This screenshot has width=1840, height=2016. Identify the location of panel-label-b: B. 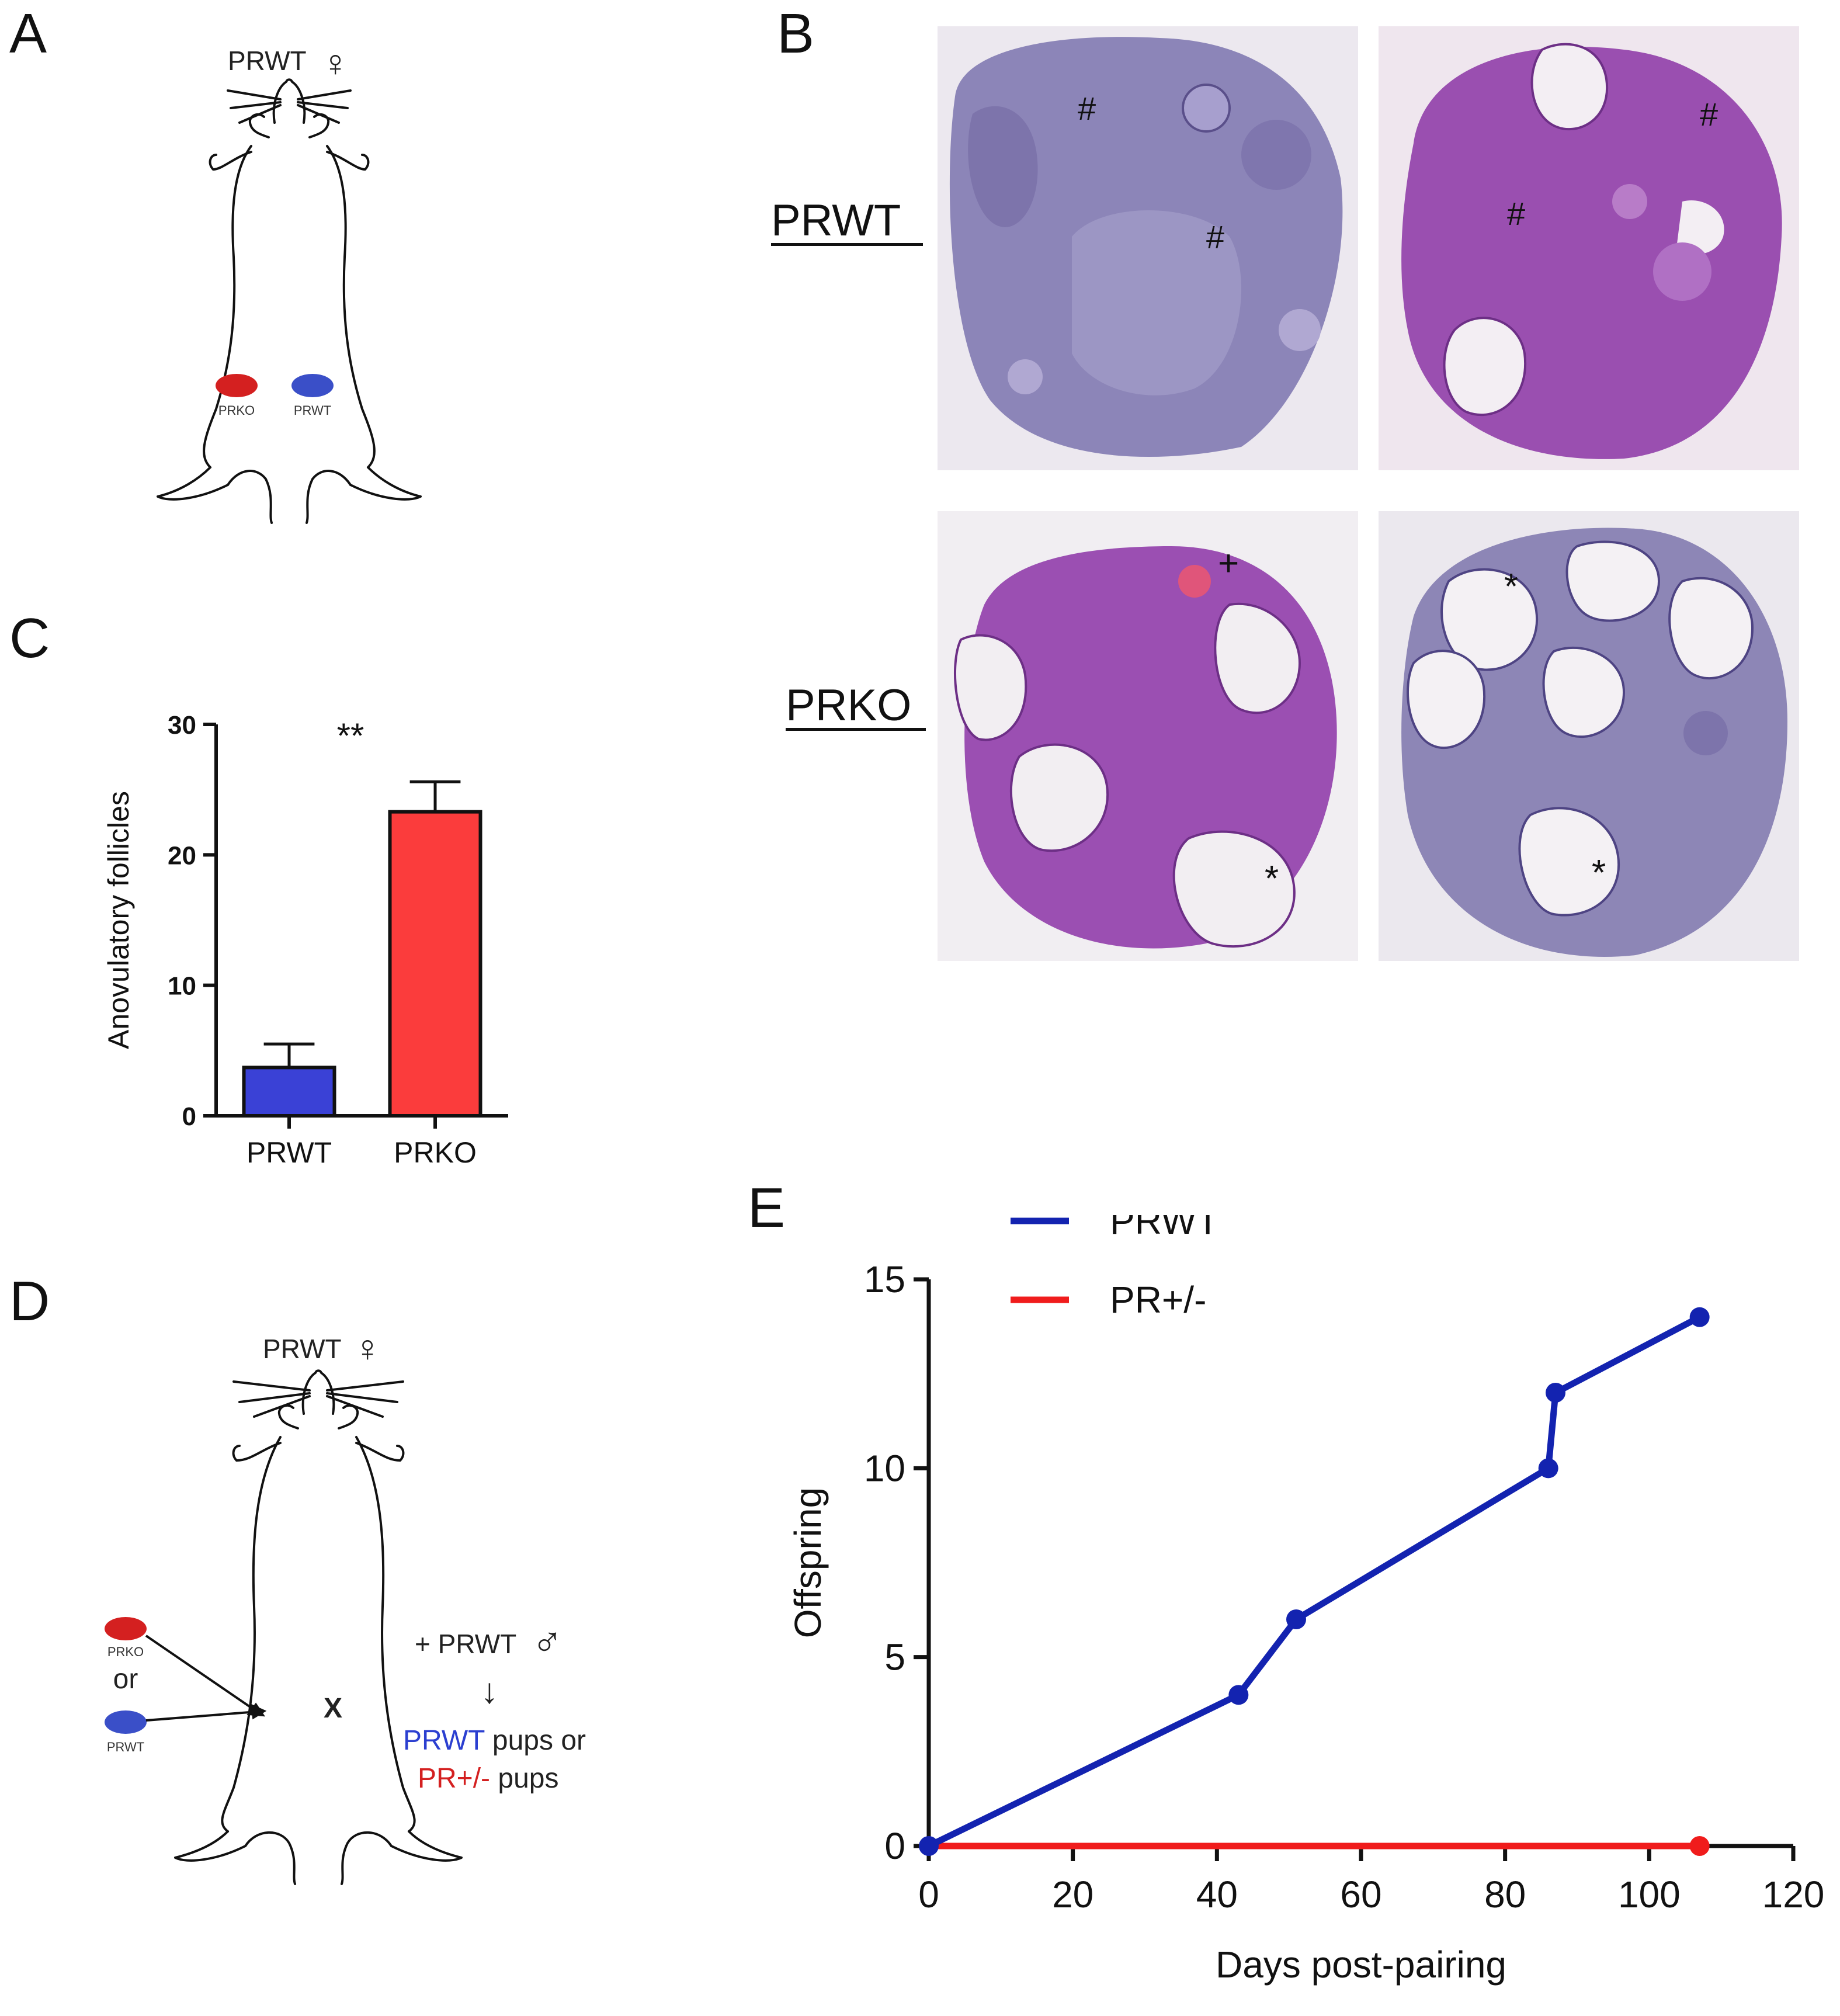
(796, 33).